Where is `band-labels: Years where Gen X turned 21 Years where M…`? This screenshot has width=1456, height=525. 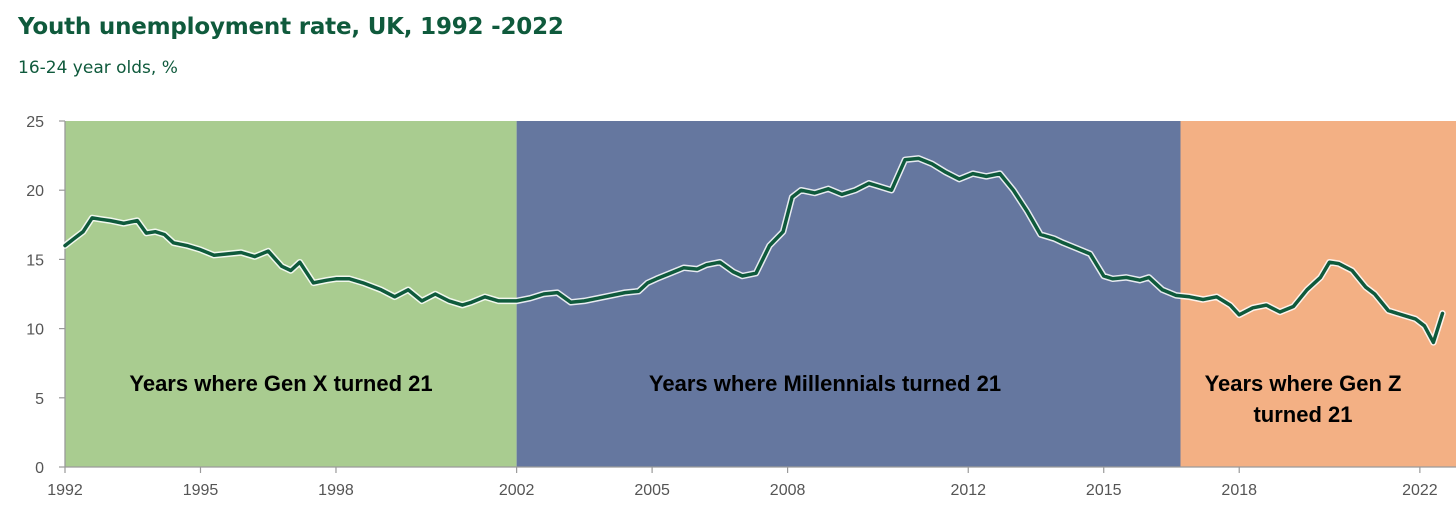
band-labels: Years where Gen X turned 21 Years where M… is located at coordinates (765, 399).